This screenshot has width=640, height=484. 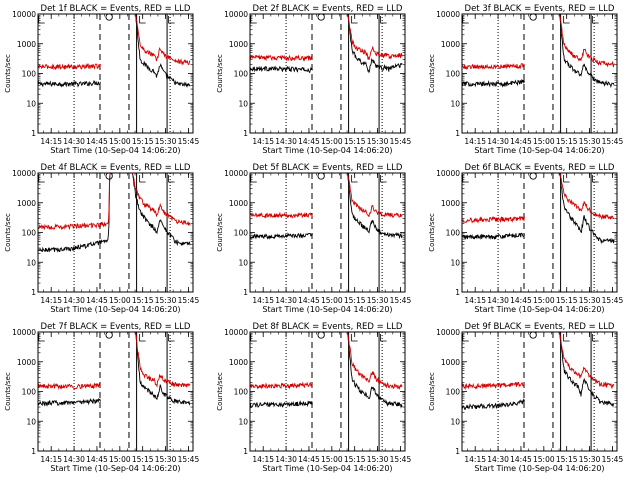 I want to click on panel-title: Det 7f BLACK = Events, RED = LLD, so click(x=116, y=327).